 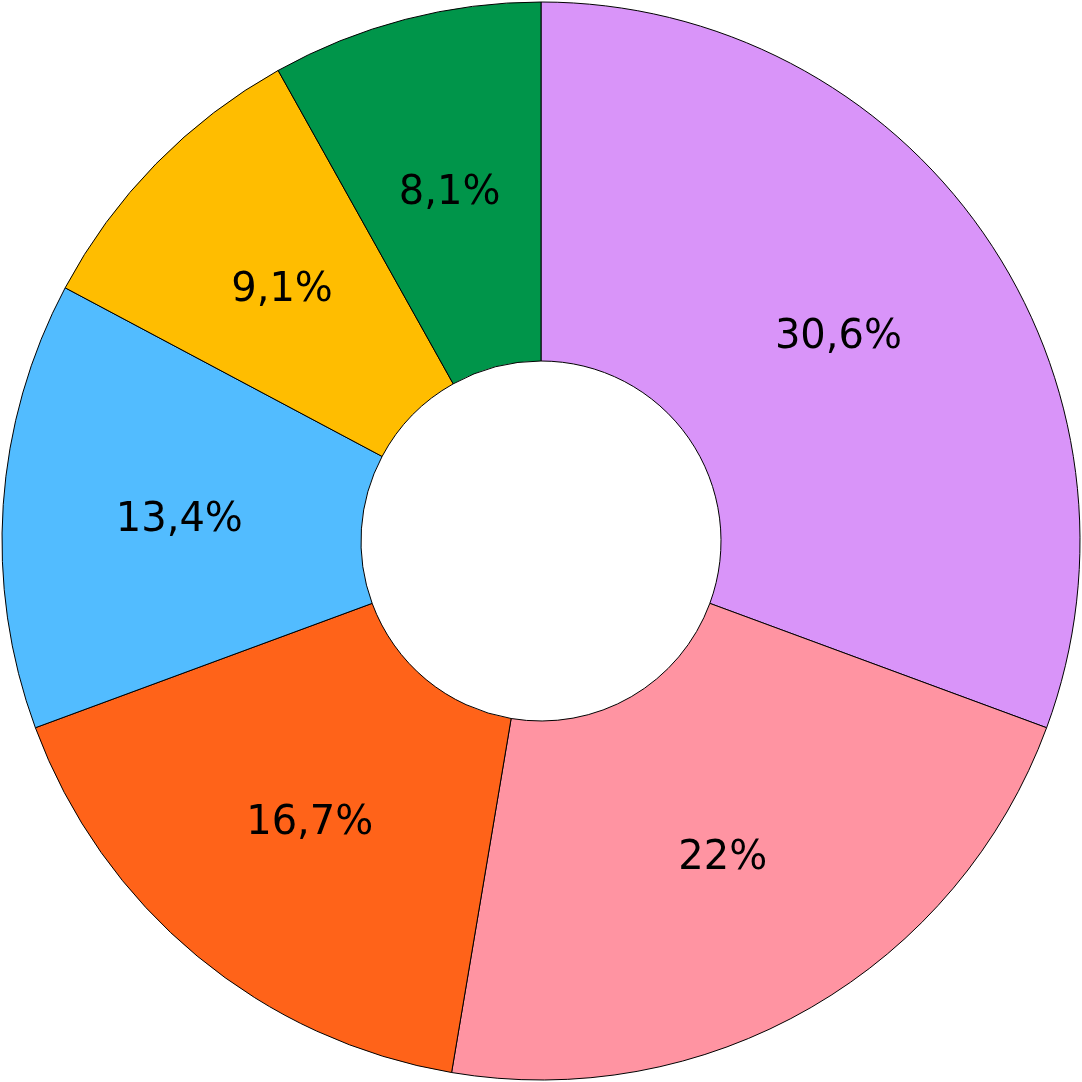 I want to click on data-label: 13,4%, so click(x=179, y=516).